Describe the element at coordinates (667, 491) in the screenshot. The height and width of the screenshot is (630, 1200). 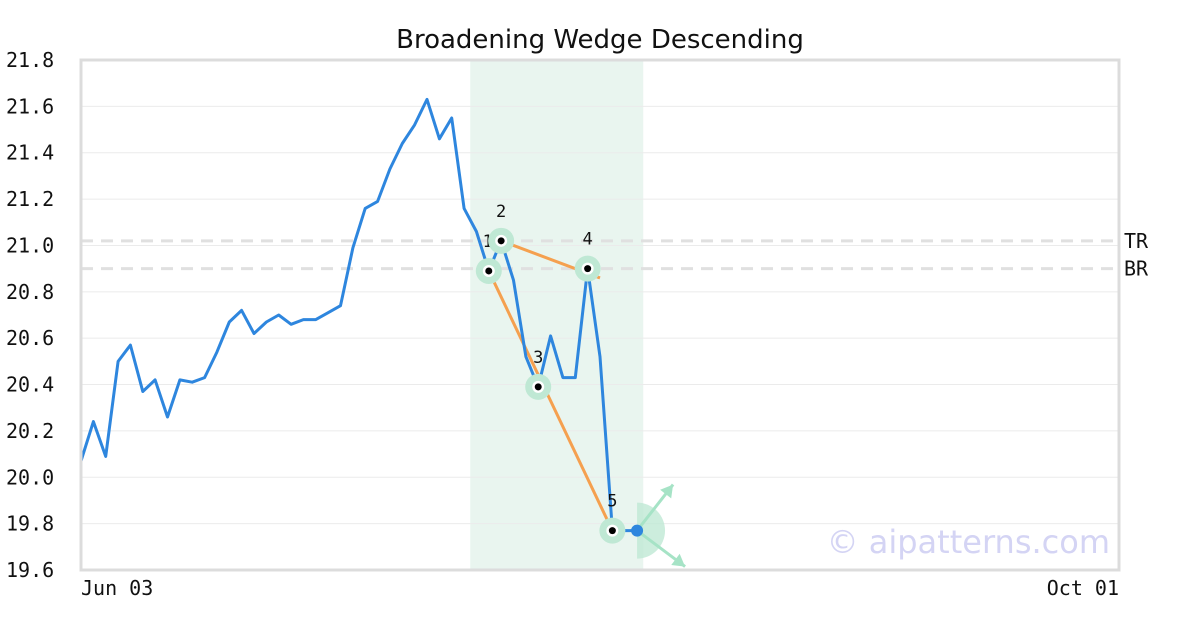
I see `projection-arrow-up-head` at that location.